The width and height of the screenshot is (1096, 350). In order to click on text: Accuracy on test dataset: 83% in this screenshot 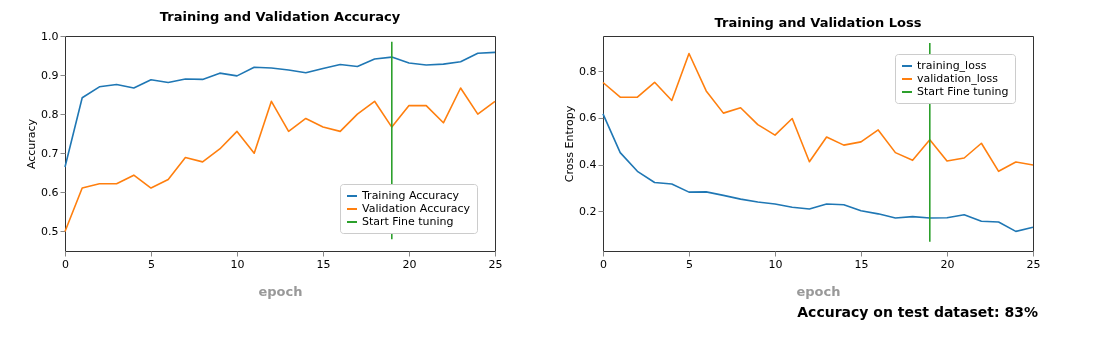, I will do `click(917, 312)`.